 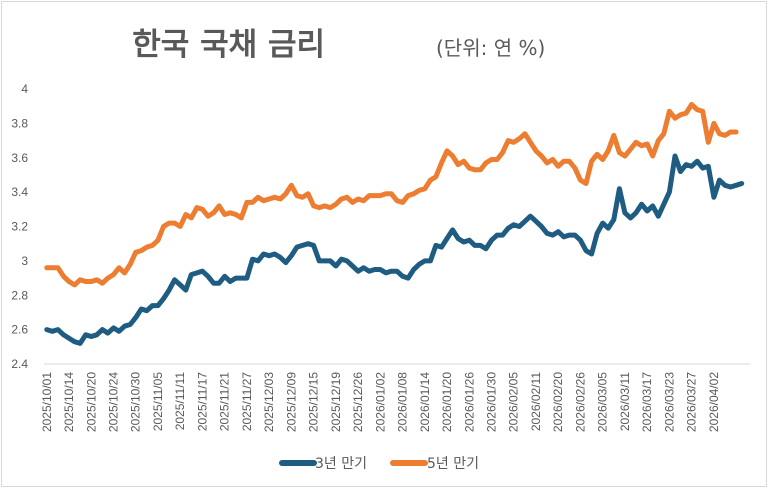 What do you see at coordinates (603, 402) in the screenshot?
I see `x-tick-label: 2026/03/05` at bounding box center [603, 402].